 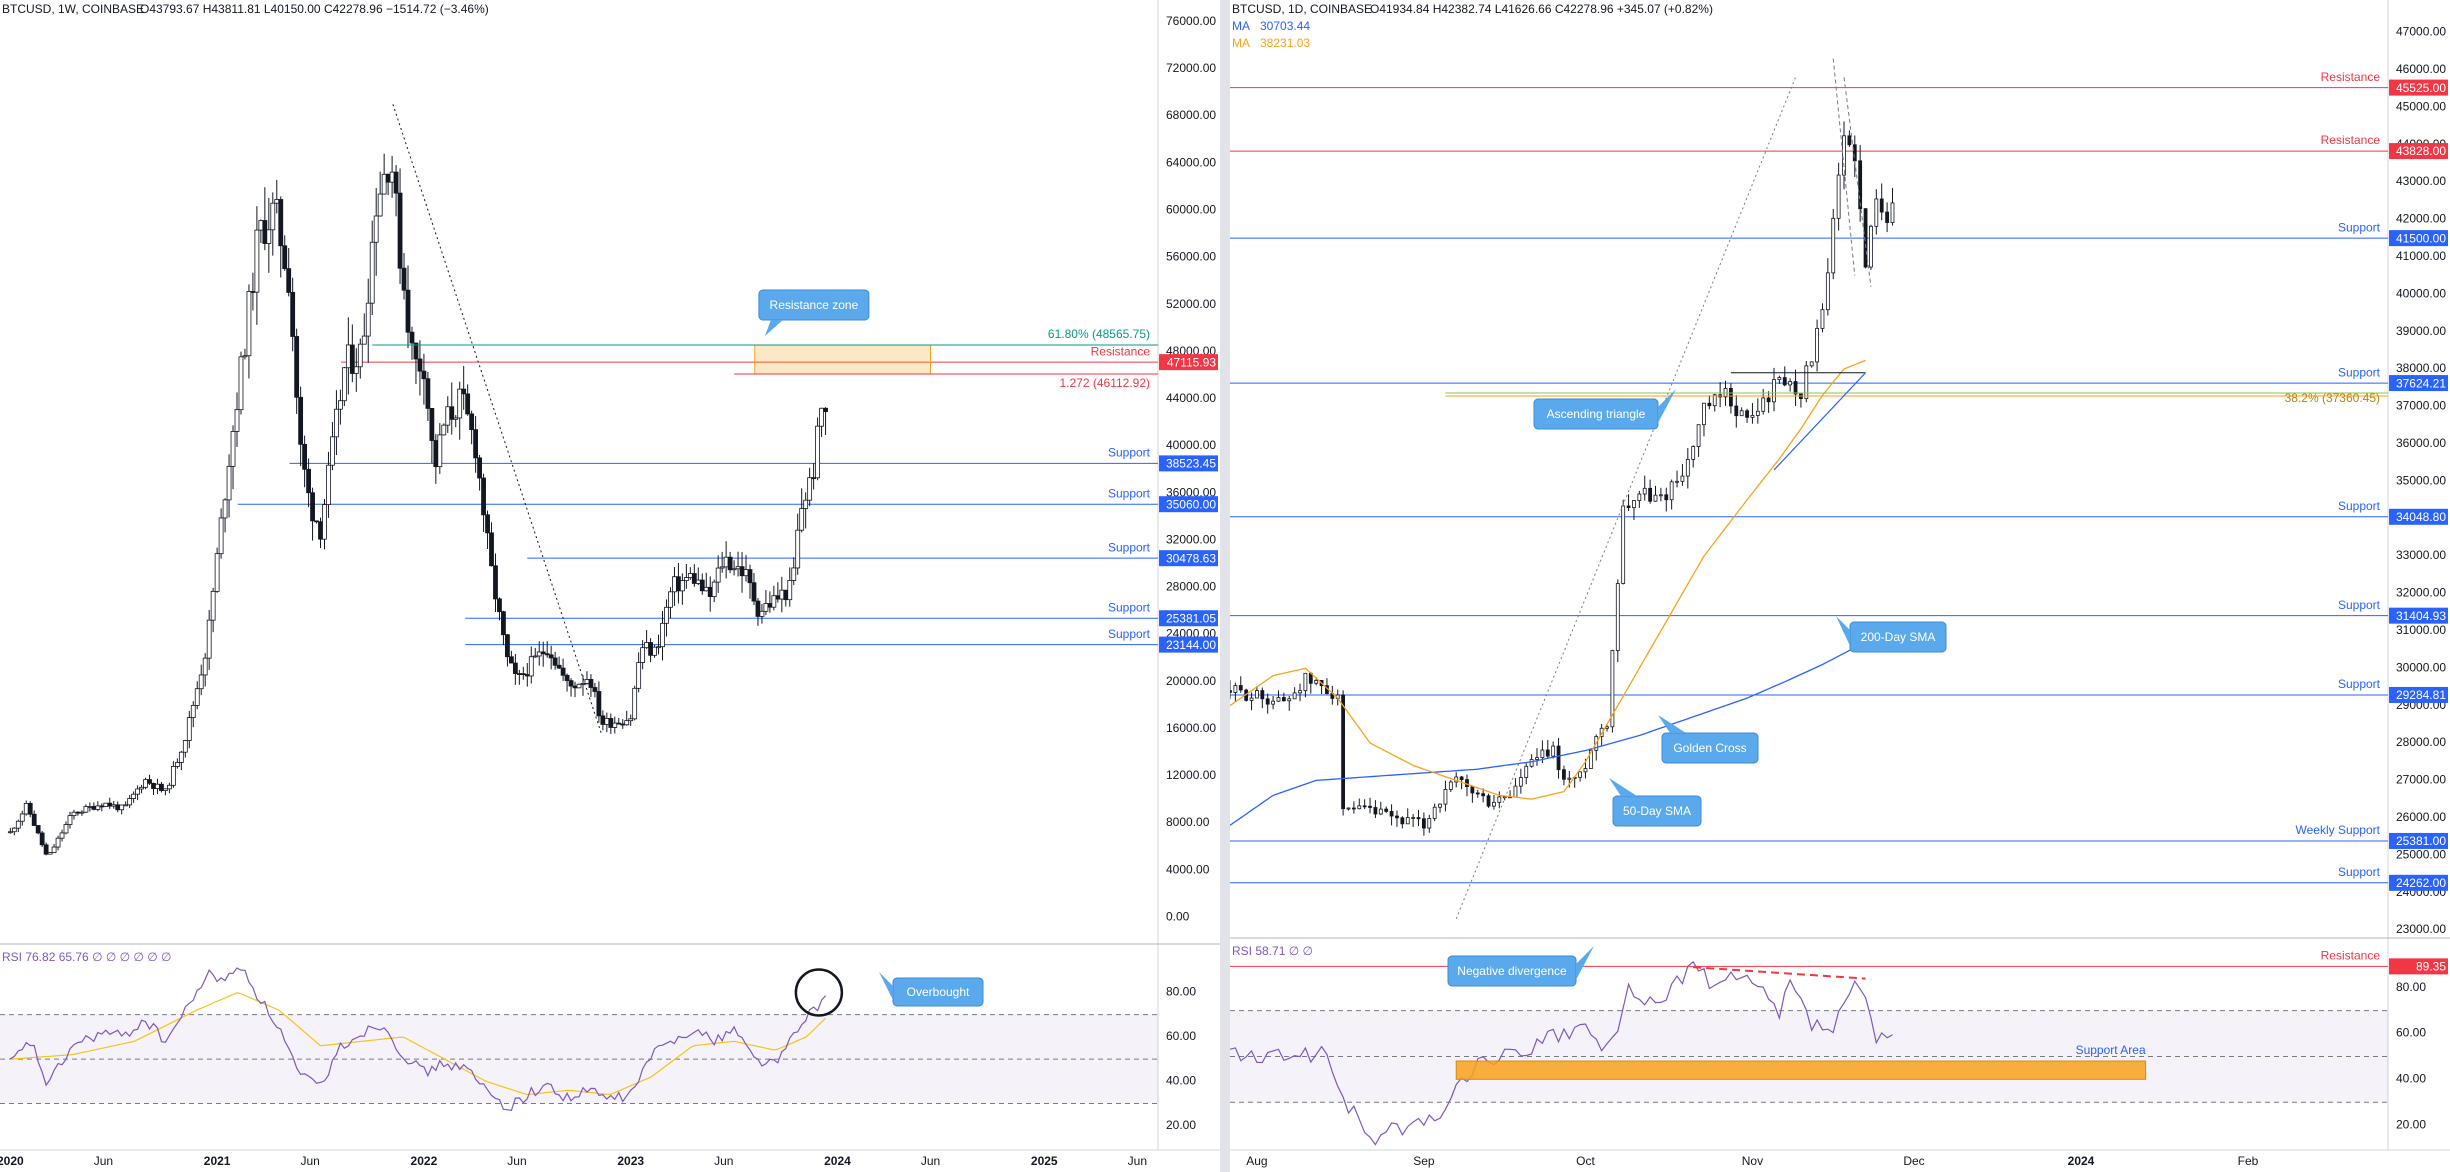 What do you see at coordinates (1191, 775) in the screenshot?
I see `price-tick-label: 12000.00` at bounding box center [1191, 775].